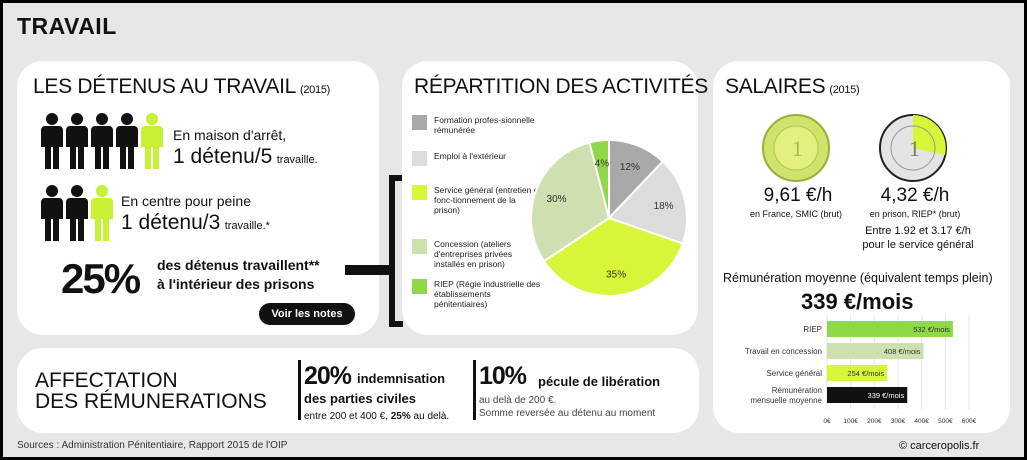  I want to click on bar-value-label: 339 €/mois, so click(886, 395).